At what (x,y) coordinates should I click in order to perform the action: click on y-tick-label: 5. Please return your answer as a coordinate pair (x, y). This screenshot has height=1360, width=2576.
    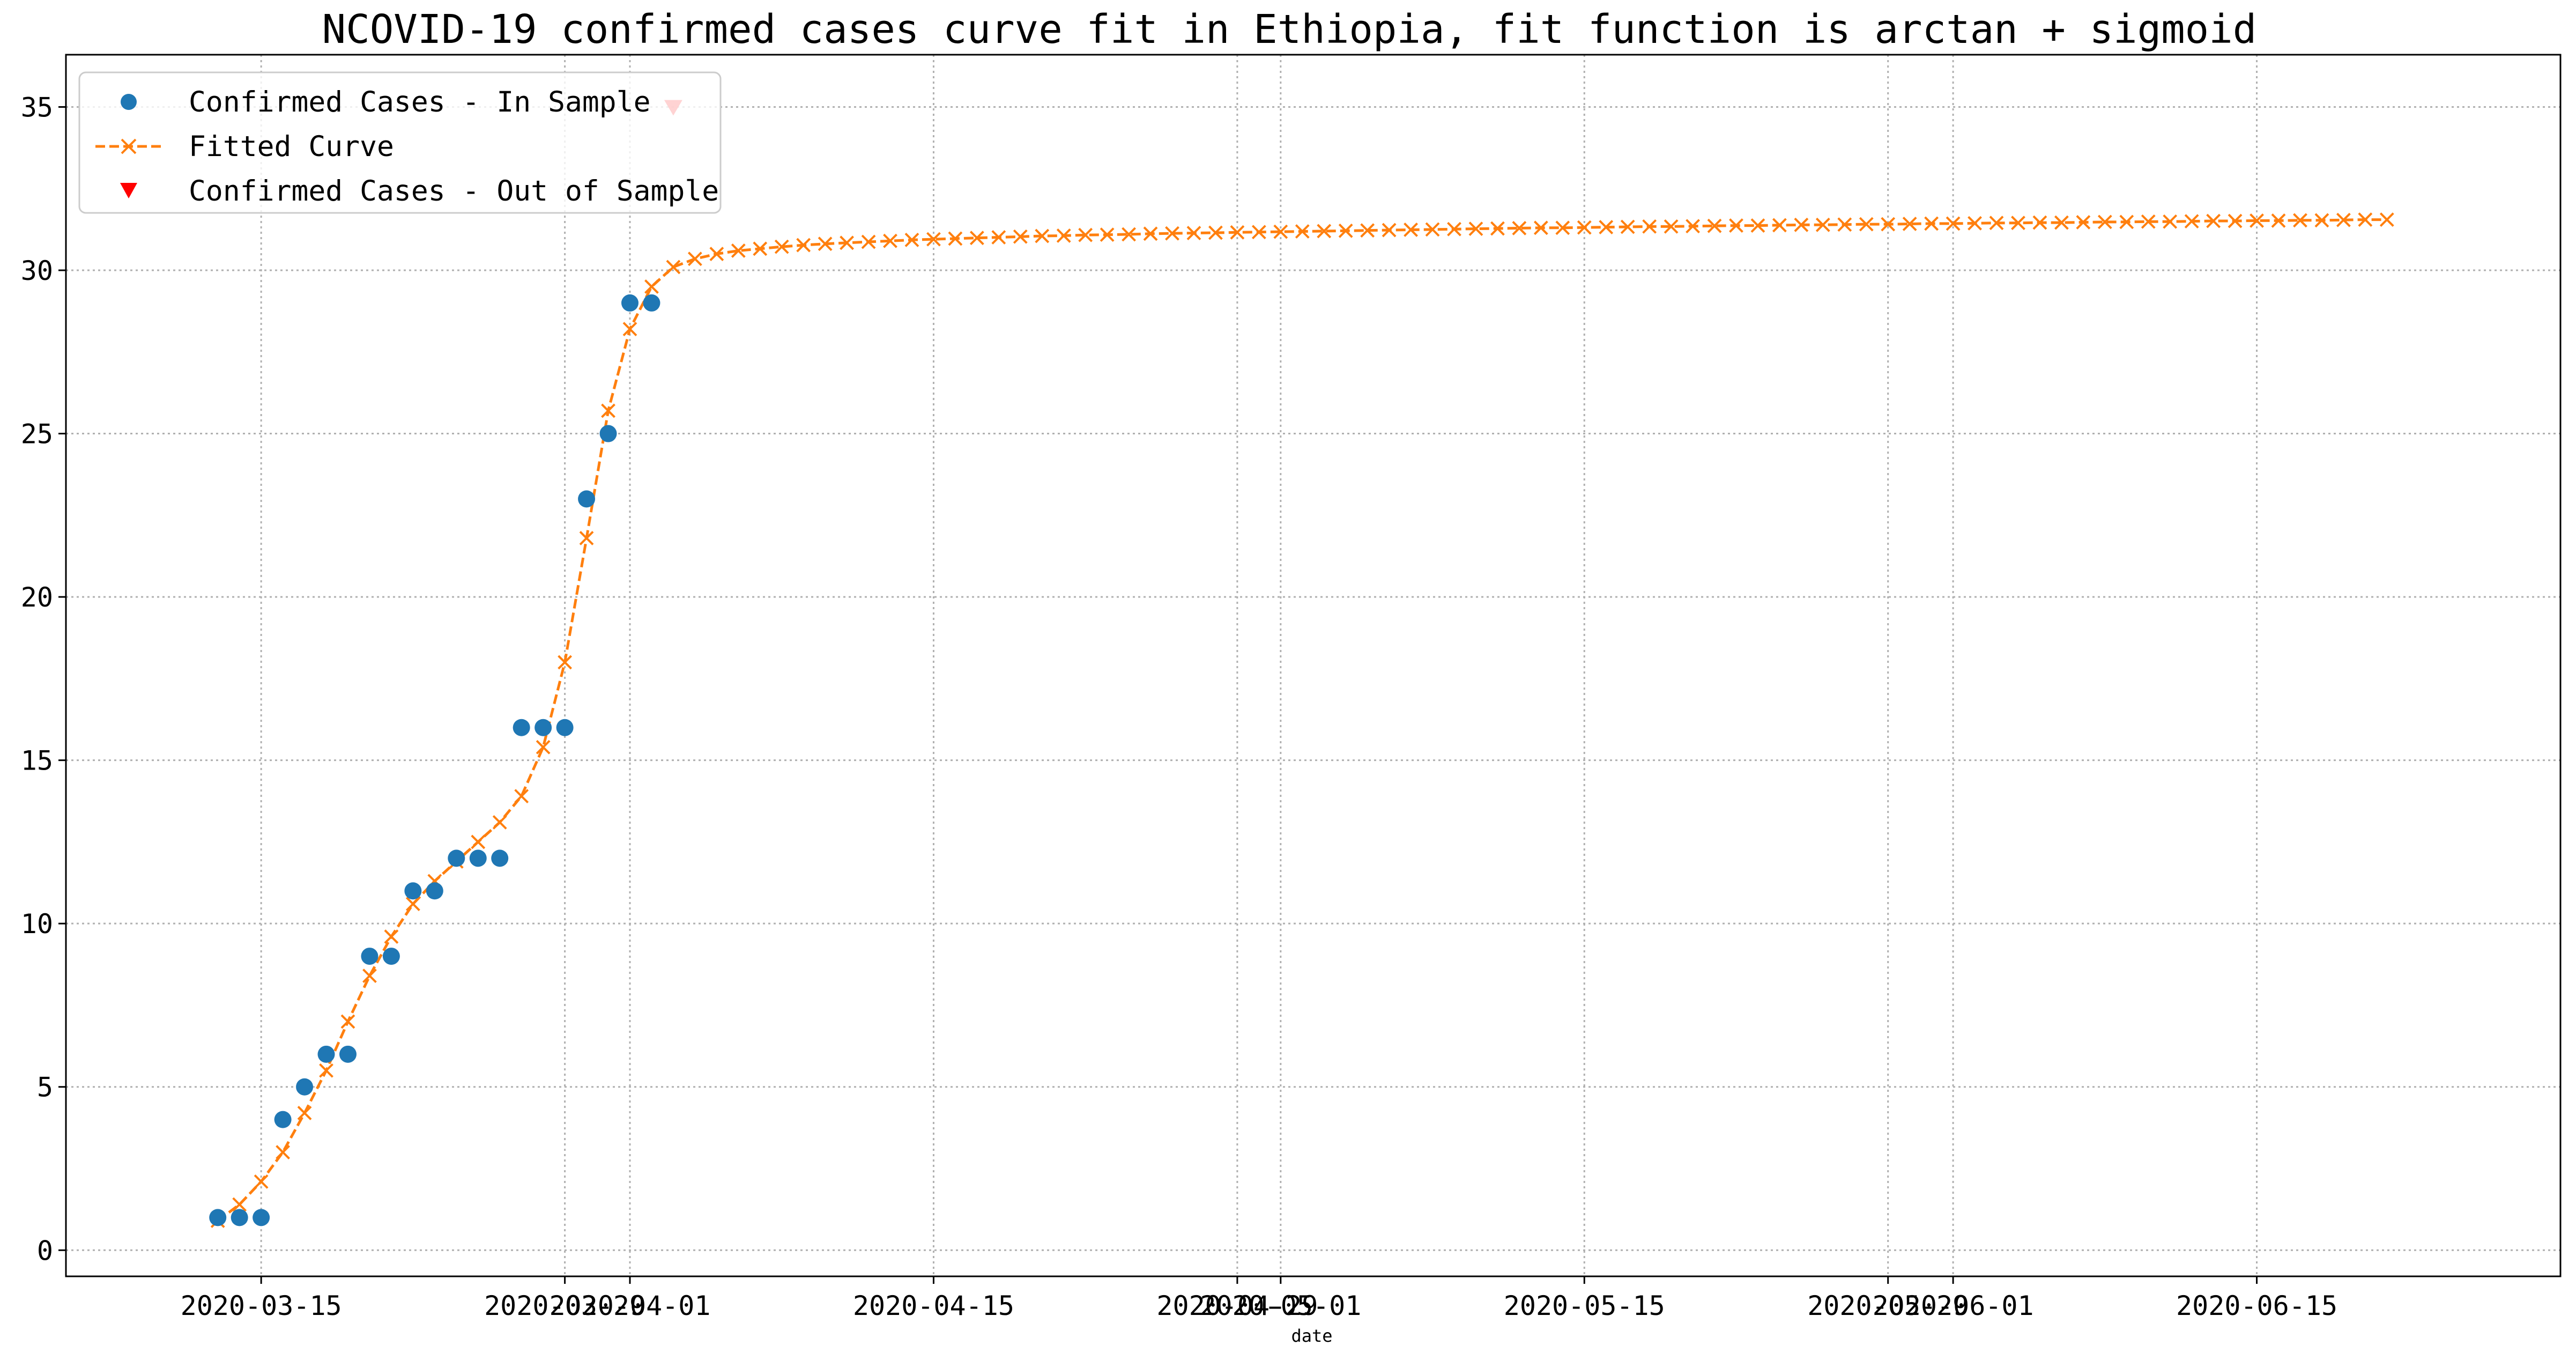
    Looking at the image, I should click on (45, 1087).